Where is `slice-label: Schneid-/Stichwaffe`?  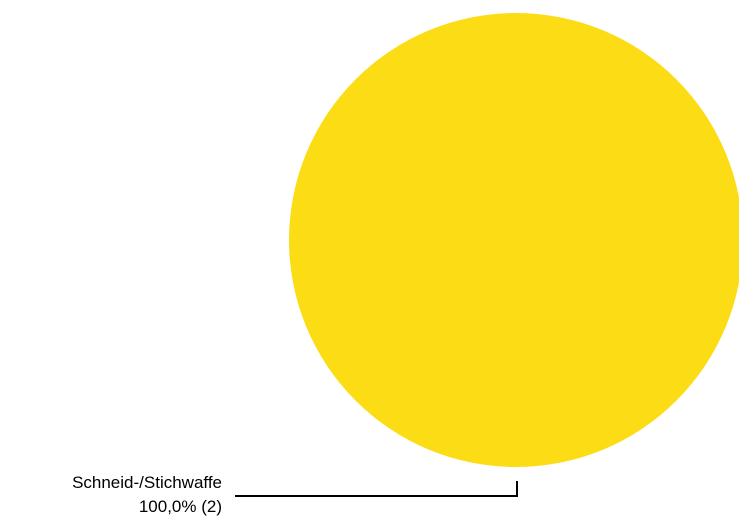
slice-label: Schneid-/Stichwaffe is located at coordinates (147, 482).